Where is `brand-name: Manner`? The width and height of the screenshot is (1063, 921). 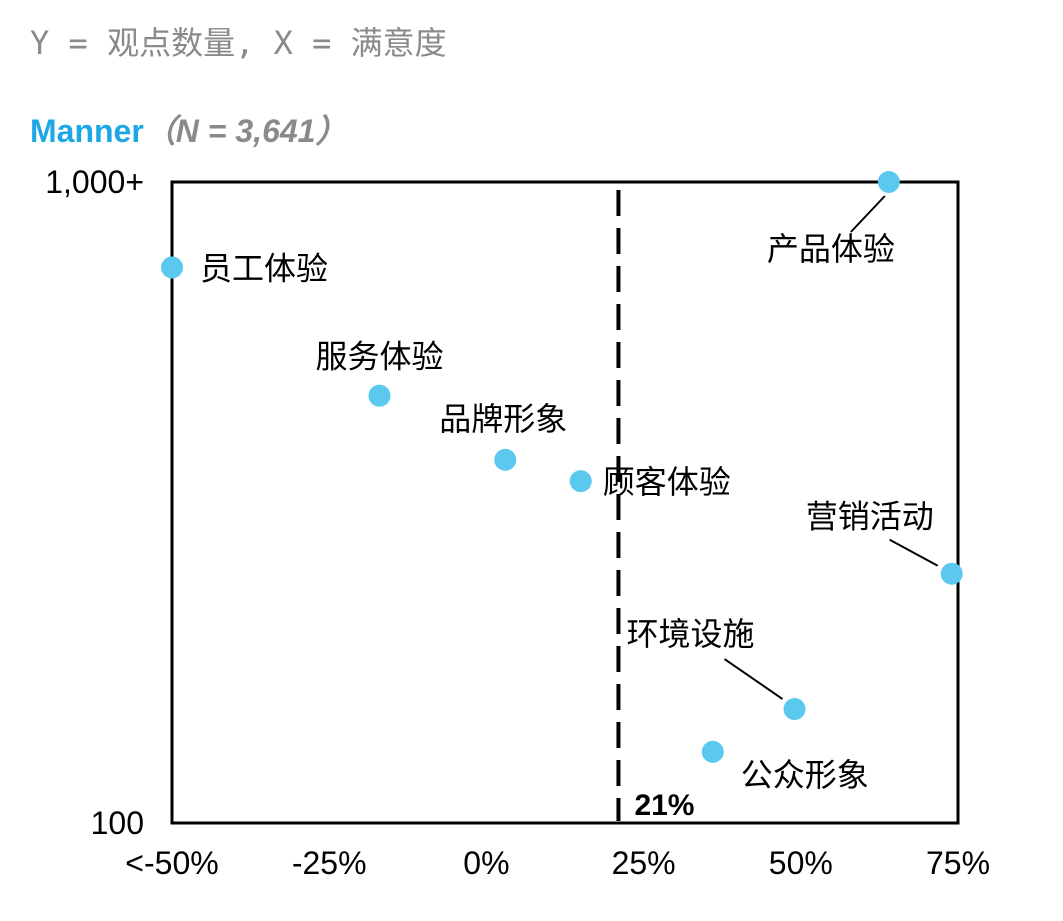
brand-name: Manner is located at coordinates (87, 131).